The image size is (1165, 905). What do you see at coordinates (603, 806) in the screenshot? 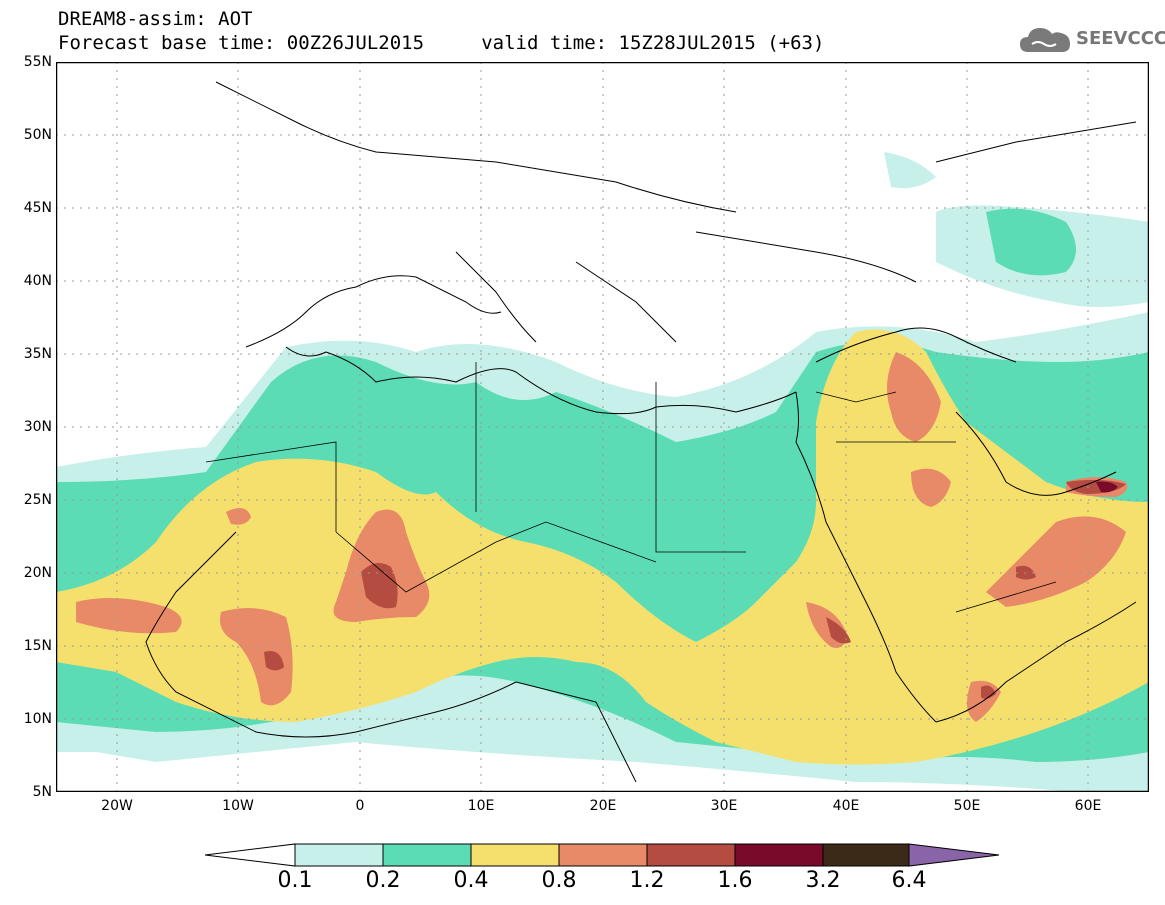
I see `lon-label-20e: 20E` at bounding box center [603, 806].